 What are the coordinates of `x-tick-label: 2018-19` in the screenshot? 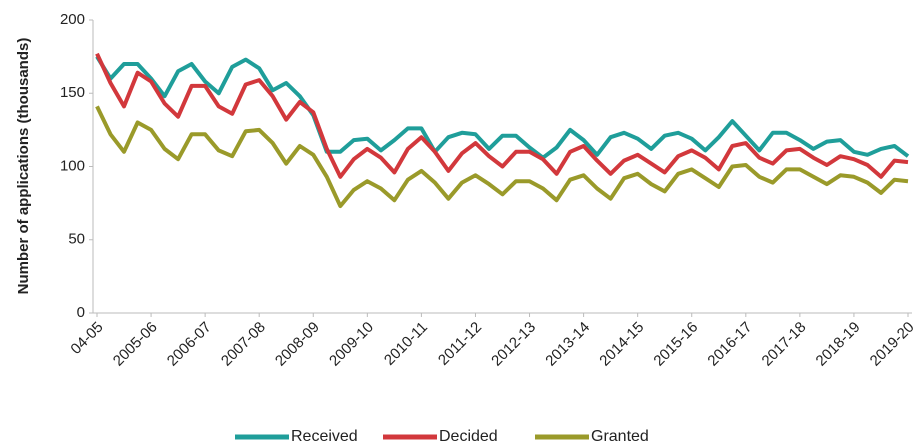 It's located at (838, 344).